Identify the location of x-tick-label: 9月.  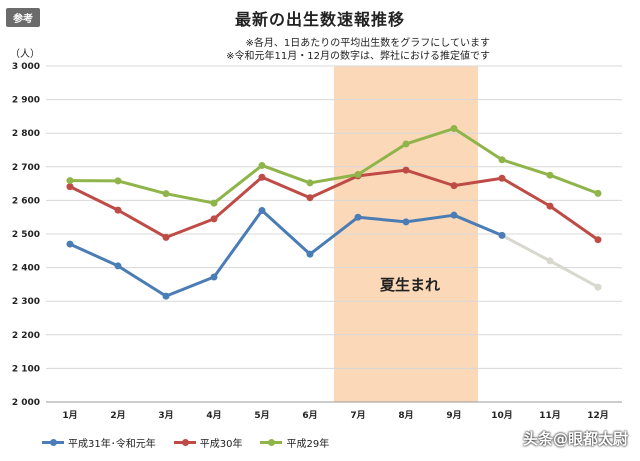
(453, 415).